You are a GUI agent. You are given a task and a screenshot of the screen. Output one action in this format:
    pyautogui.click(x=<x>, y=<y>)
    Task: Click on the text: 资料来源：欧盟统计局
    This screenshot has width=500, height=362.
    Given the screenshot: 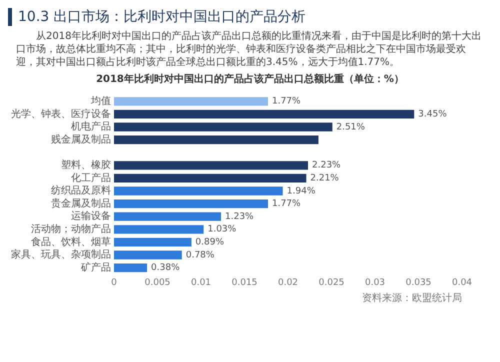 What is the action you would take?
    pyautogui.click(x=412, y=298)
    